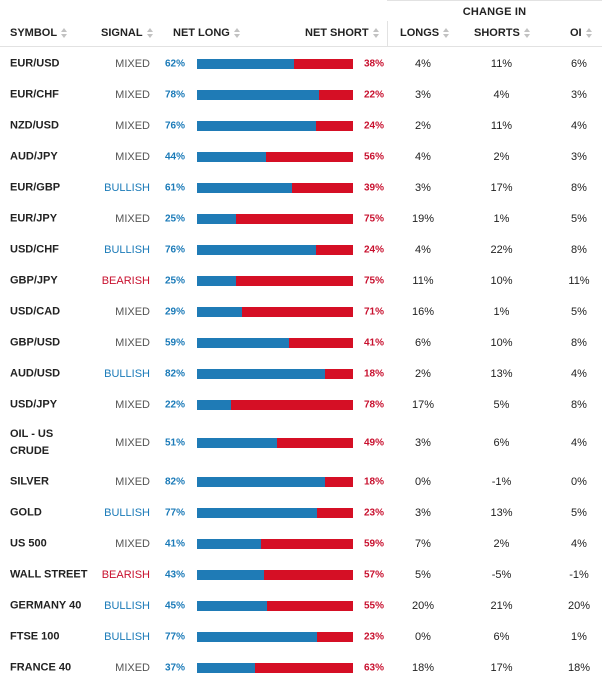  What do you see at coordinates (301, 187) in the screenshot?
I see `table-row: EUR/GBP BULLISH 61% 39% 3% 17% 8%` at bounding box center [301, 187].